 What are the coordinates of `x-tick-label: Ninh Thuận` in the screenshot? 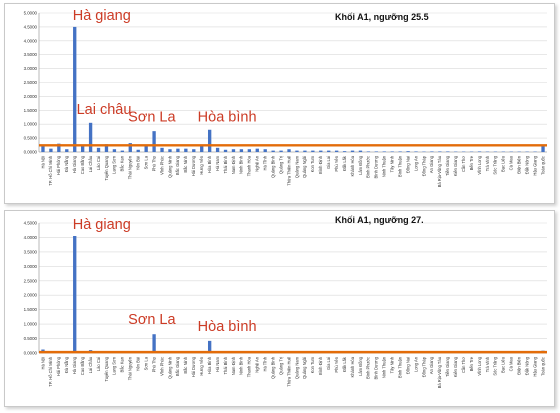 It's located at (384, 166).